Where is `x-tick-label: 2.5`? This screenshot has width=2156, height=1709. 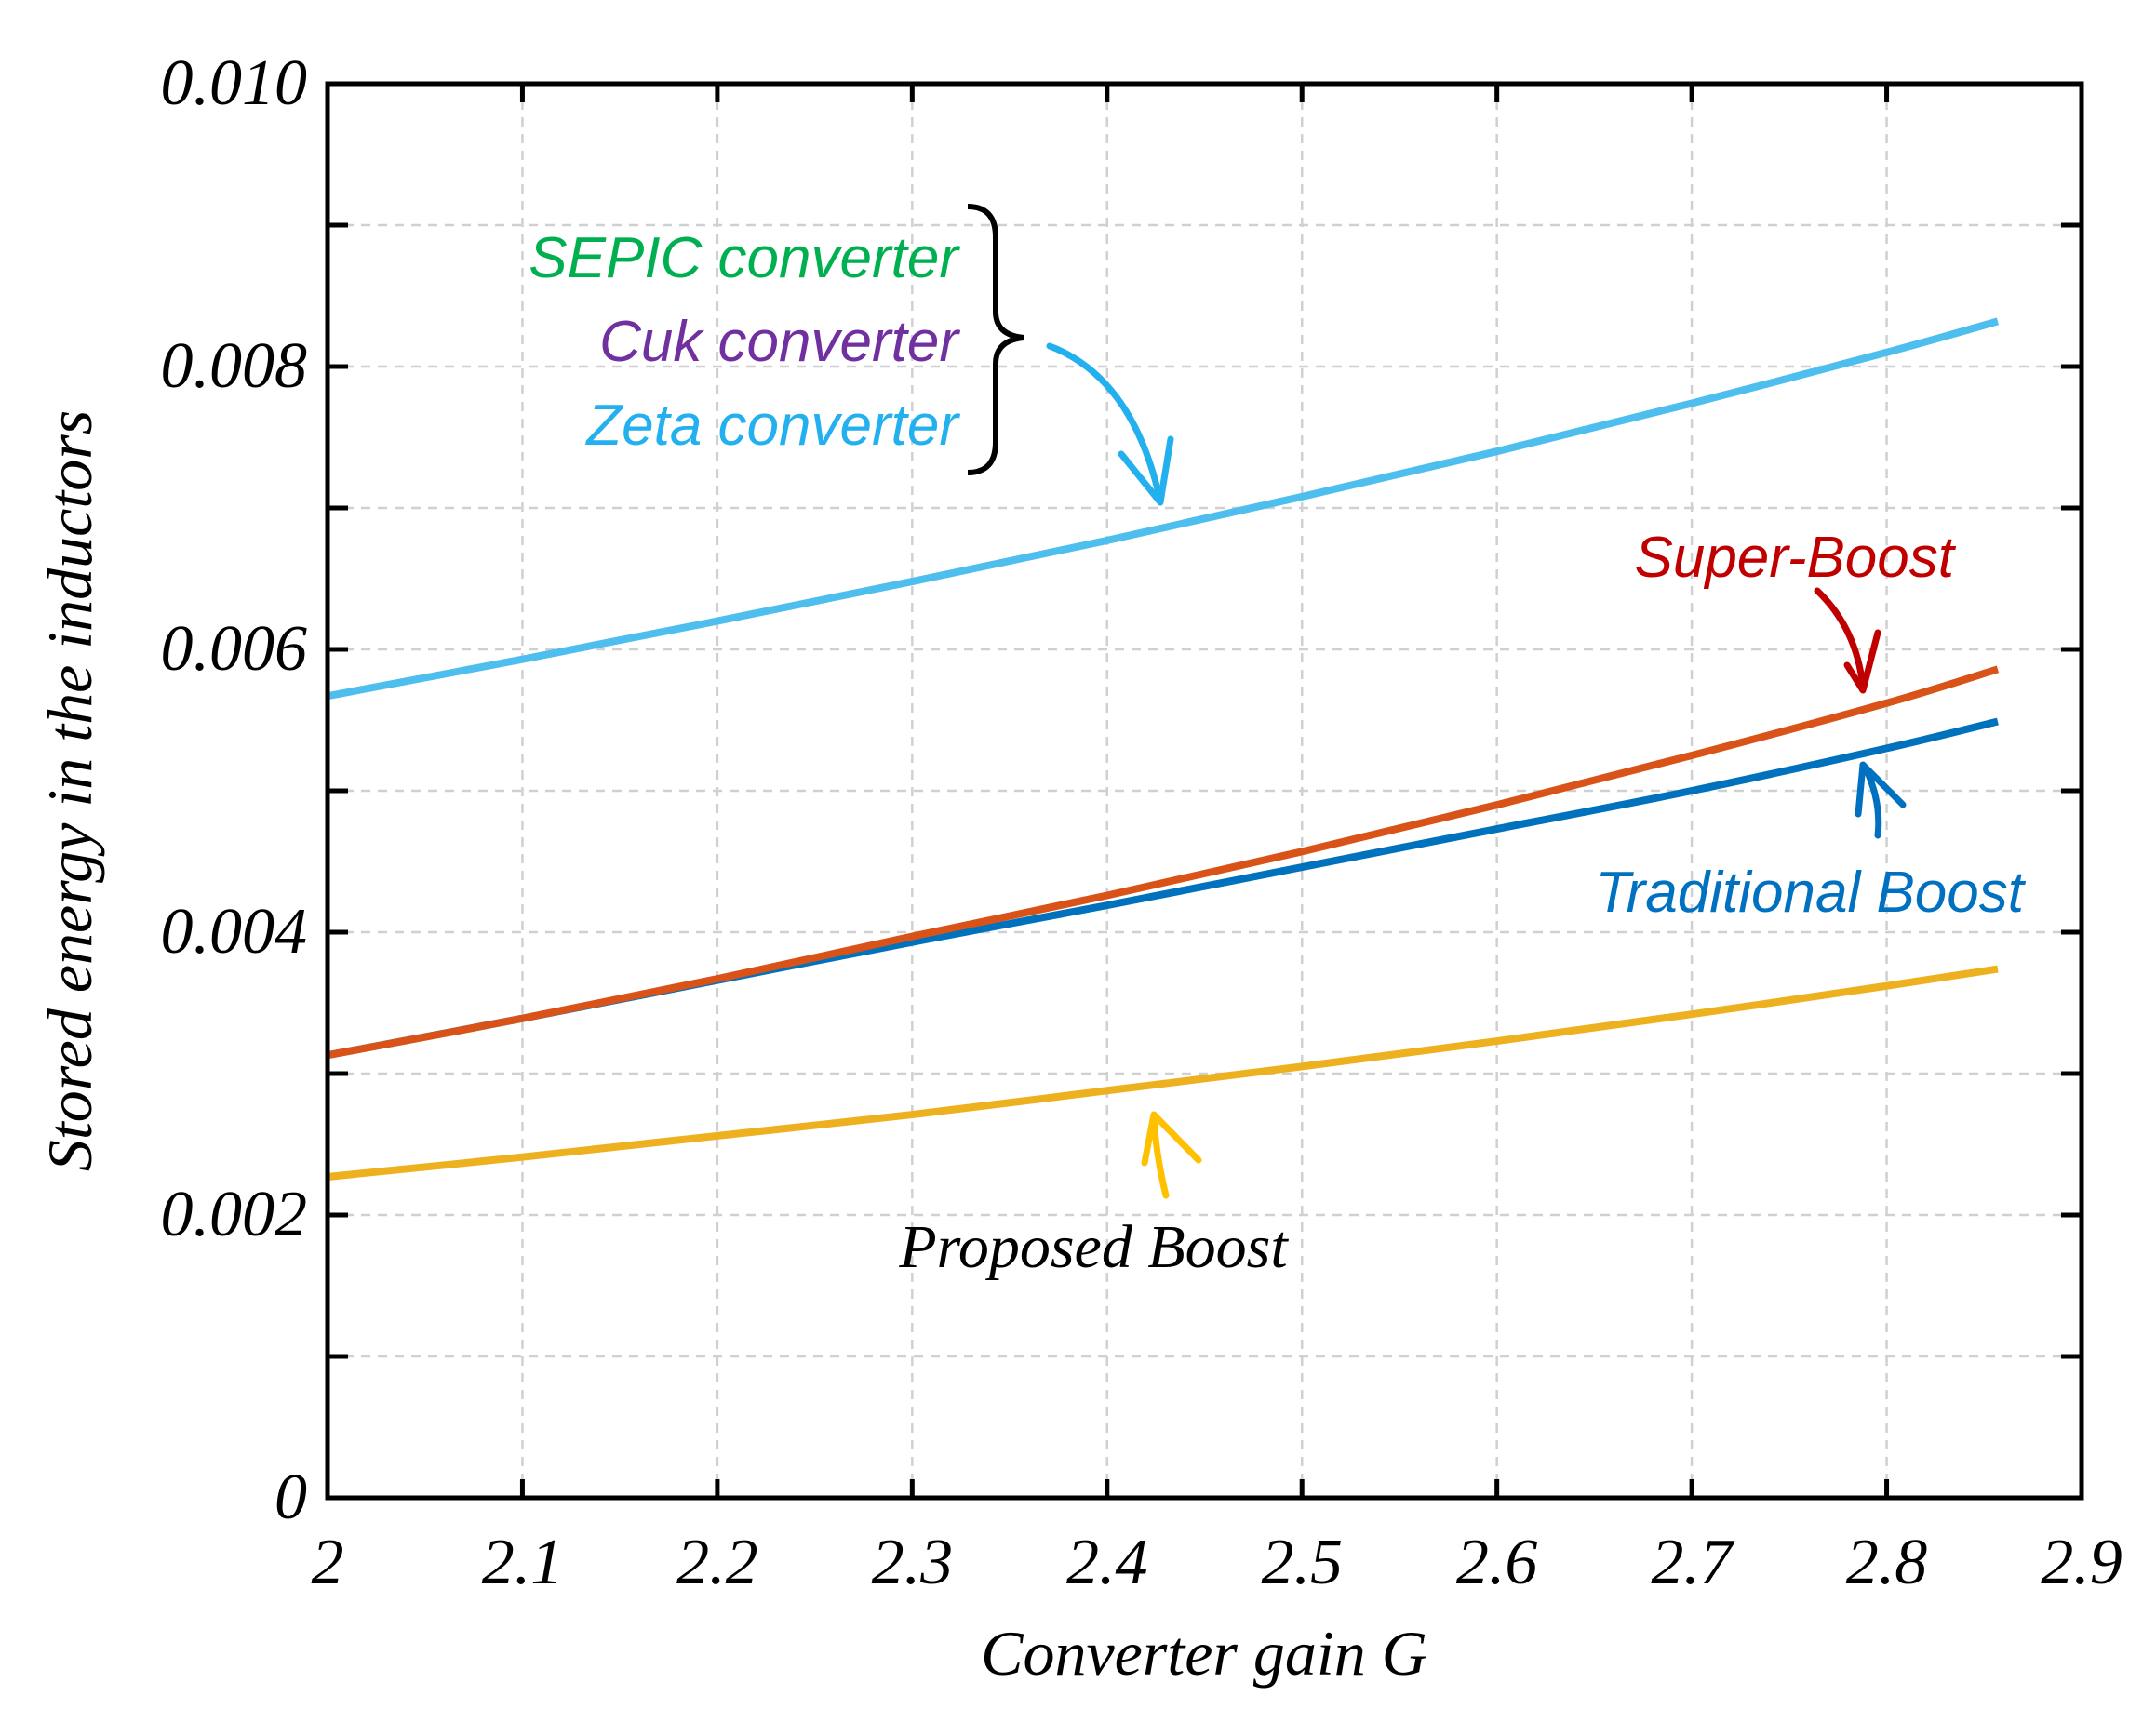 x-tick-label: 2.5 is located at coordinates (1302, 1562).